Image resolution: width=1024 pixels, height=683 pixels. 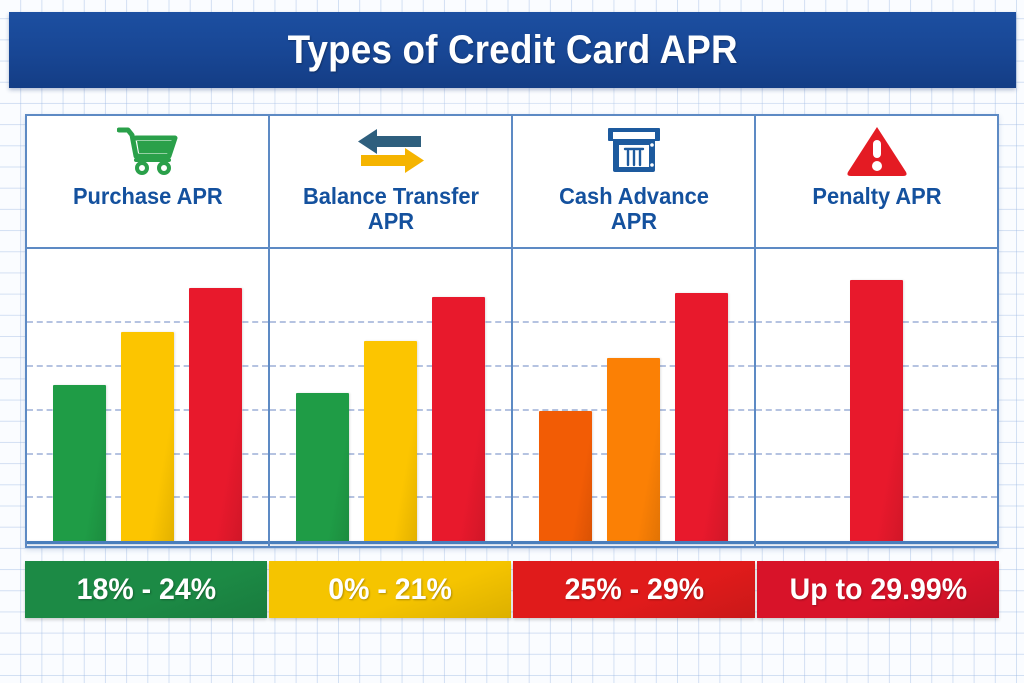 I want to click on chart-cell-purchase-apr, so click(x=148, y=398).